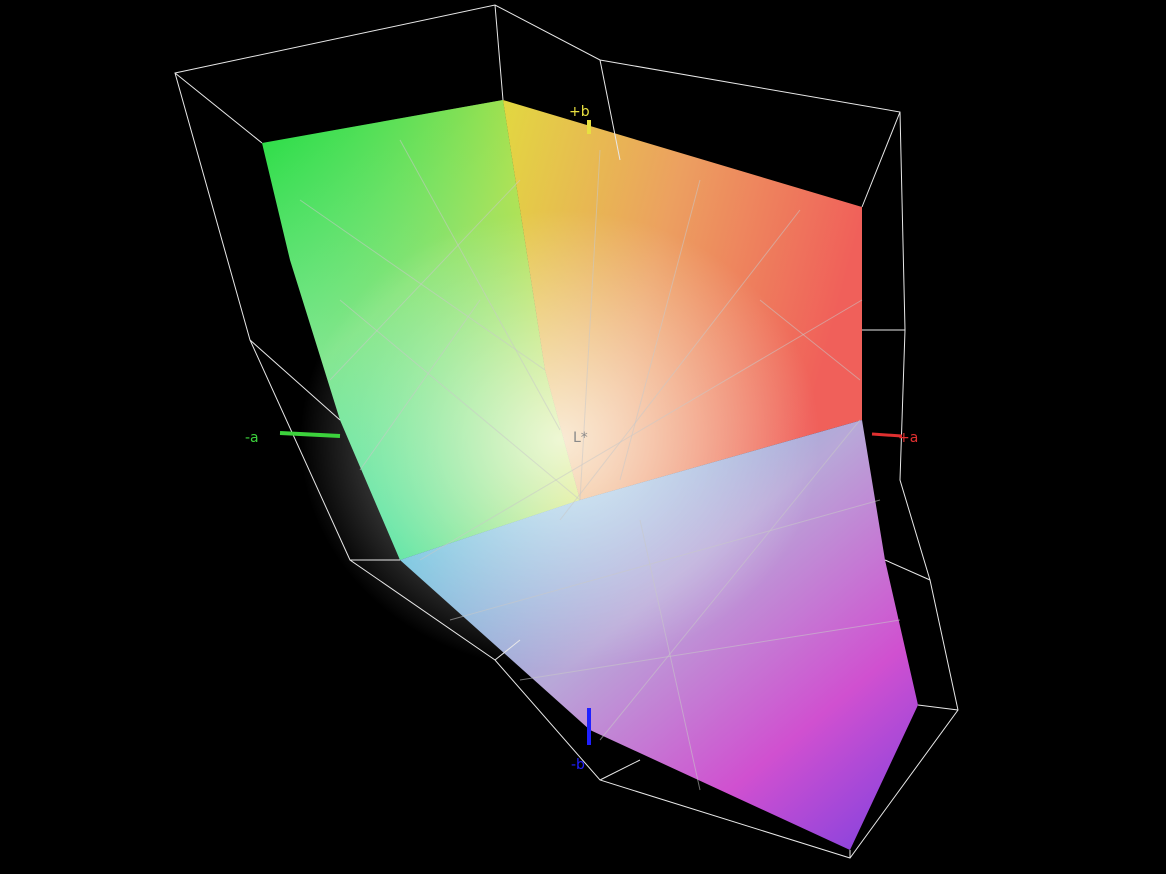  I want to click on axis-plus-a, so click(887, 435).